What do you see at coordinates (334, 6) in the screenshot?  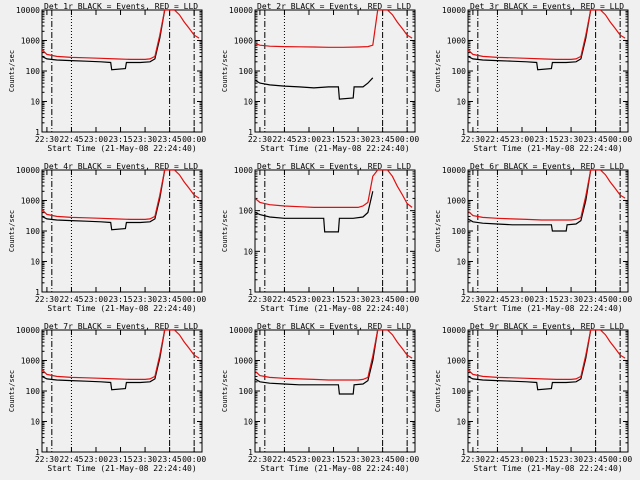 I see `chart-title: Det 2r BLACK = Events, RED = LLD` at bounding box center [334, 6].